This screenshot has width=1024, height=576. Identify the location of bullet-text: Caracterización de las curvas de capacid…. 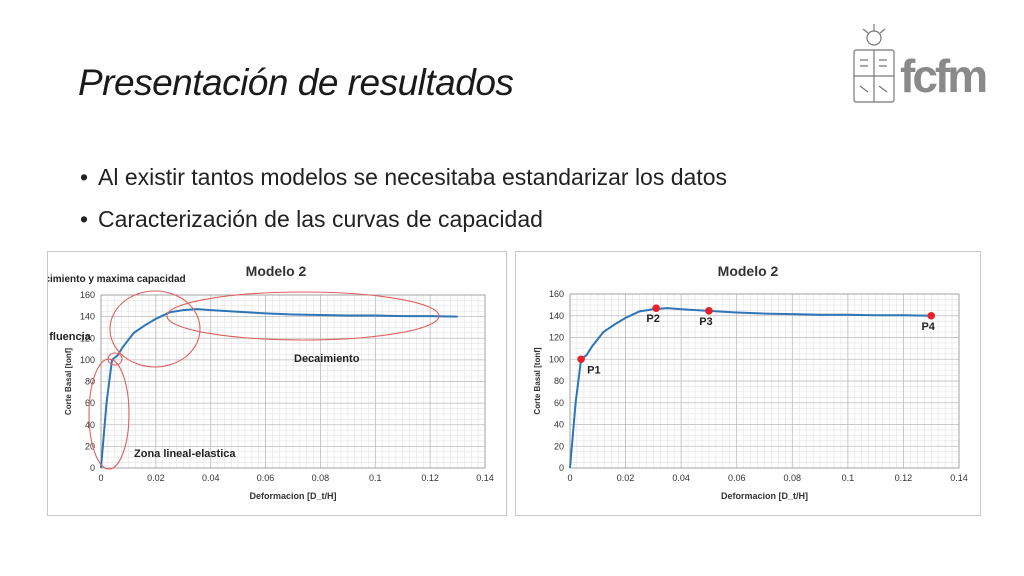
(320, 219).